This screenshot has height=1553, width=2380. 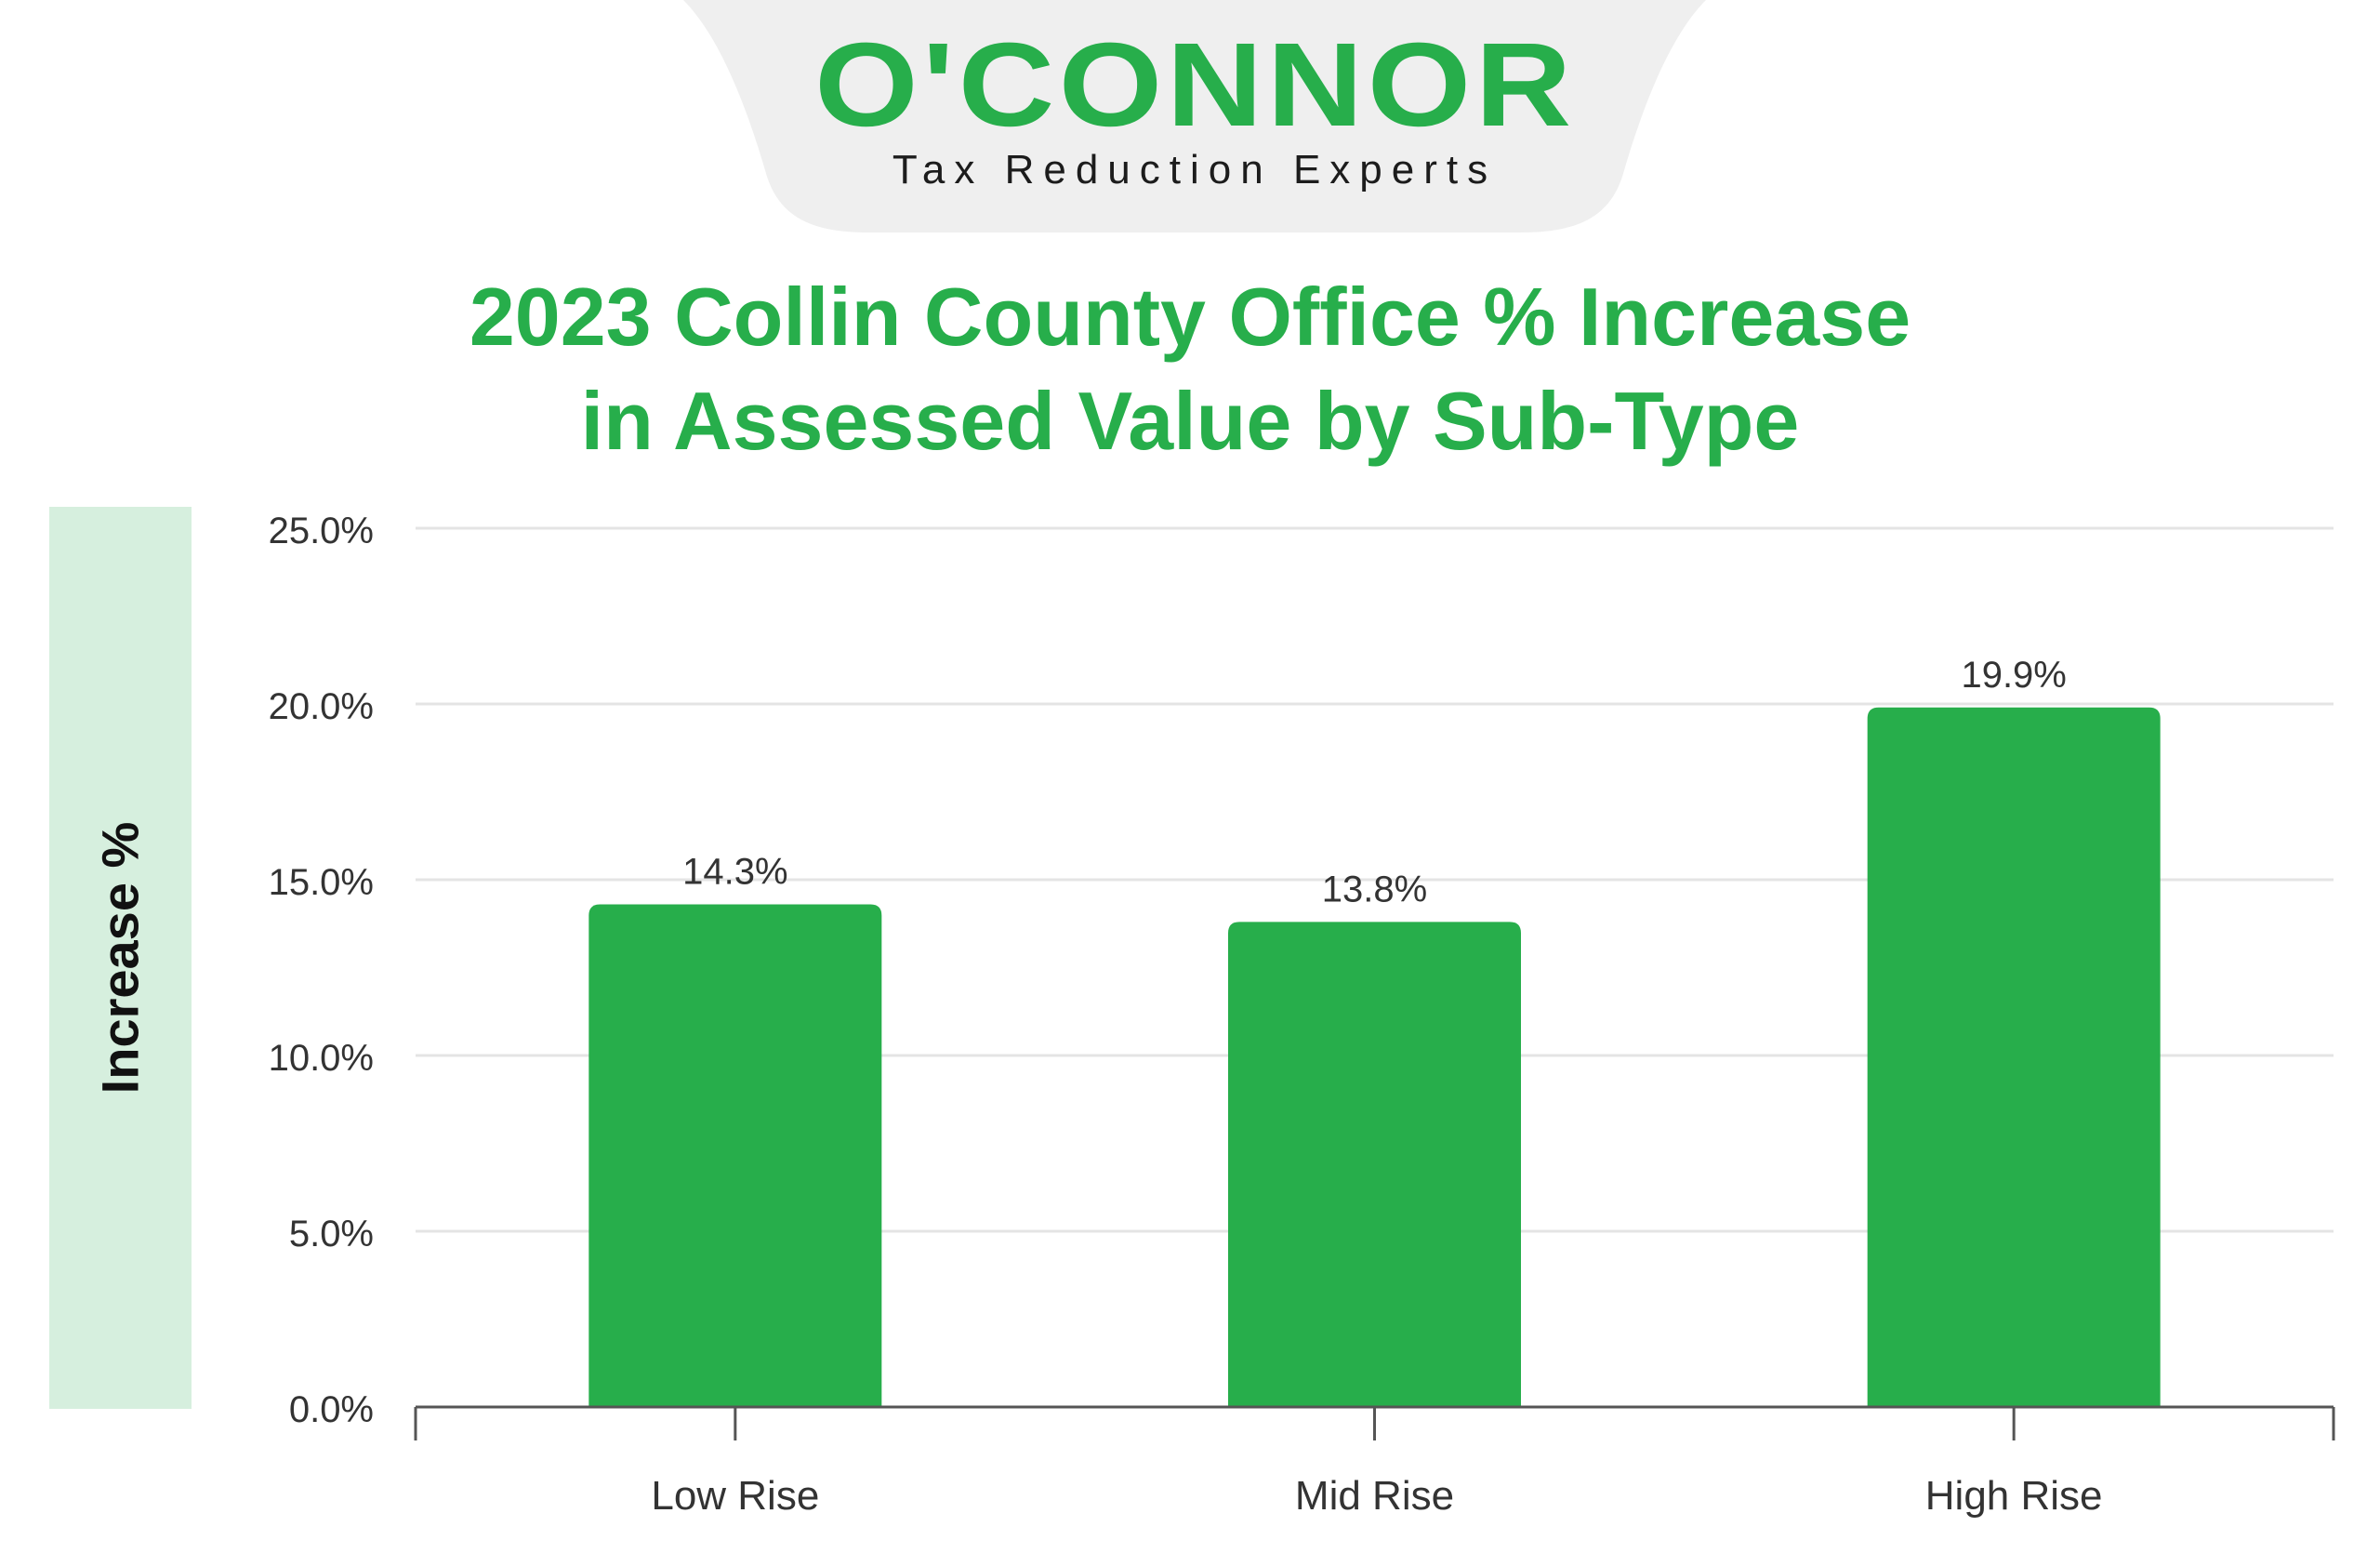 I want to click on chart-title-line-1: 2023 Collin County Office % Increase, so click(x=1190, y=317).